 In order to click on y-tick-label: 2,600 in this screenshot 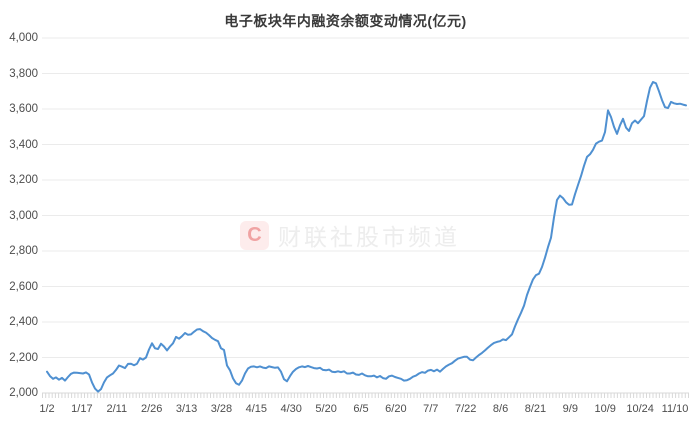, I will do `click(23, 286)`.